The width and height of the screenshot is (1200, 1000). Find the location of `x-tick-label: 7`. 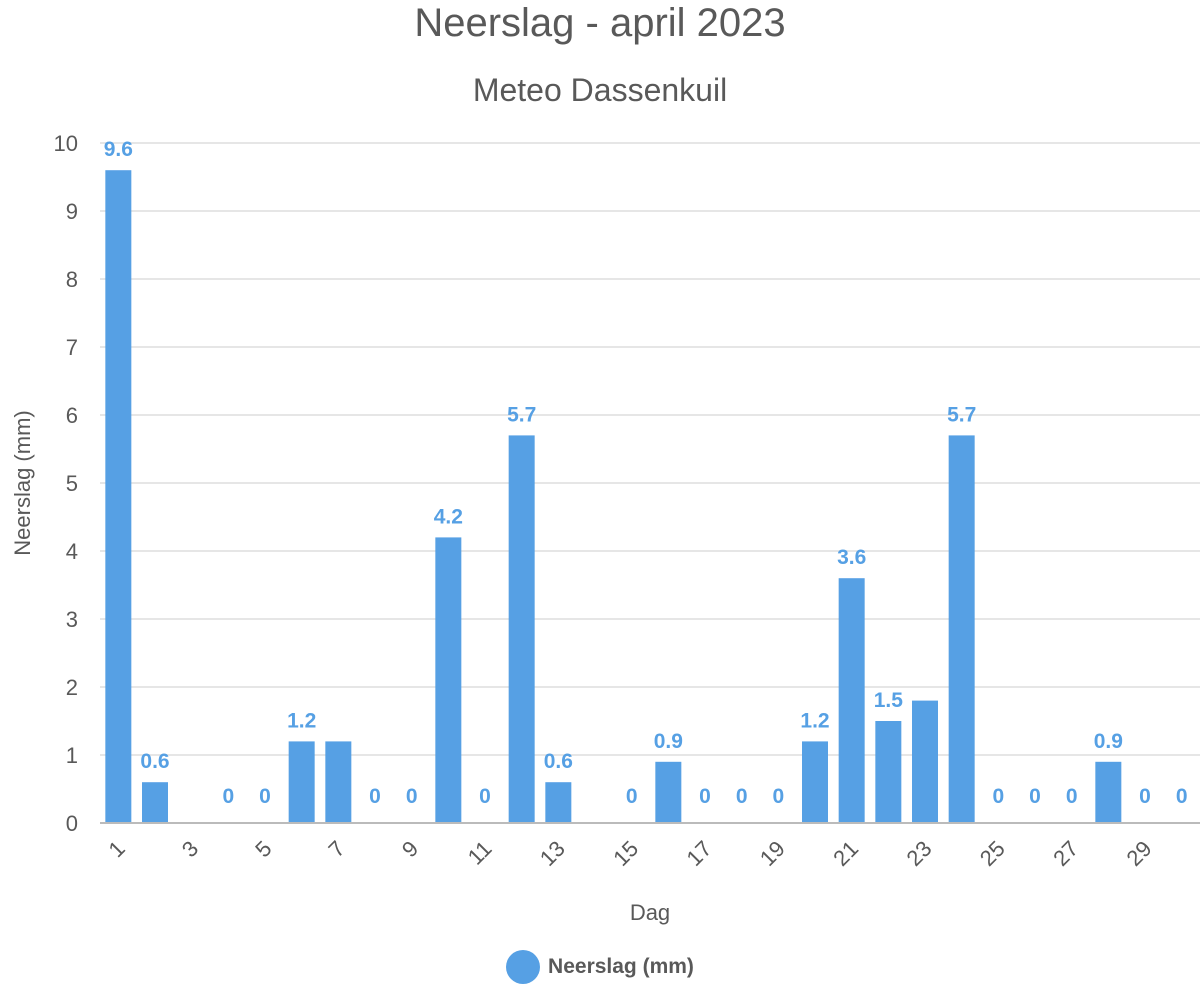

x-tick-label: 7 is located at coordinates (337, 849).